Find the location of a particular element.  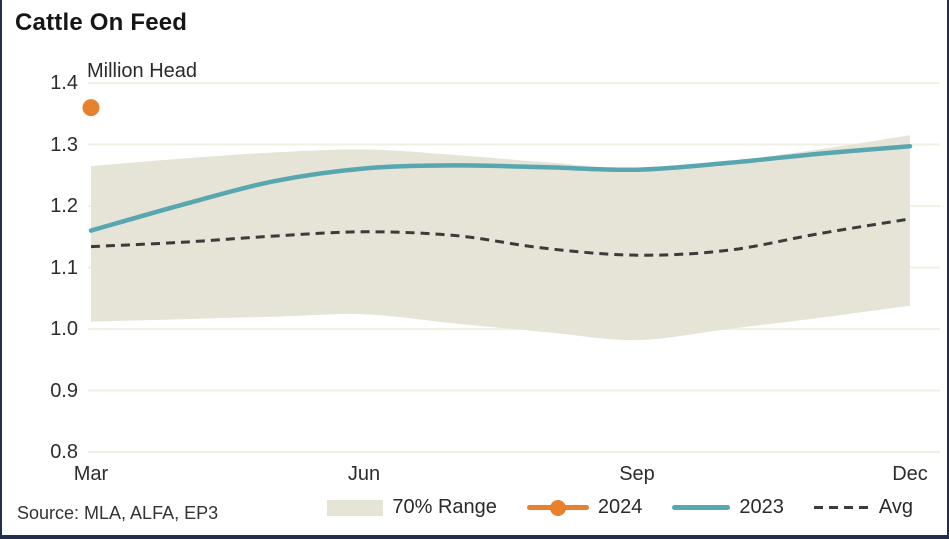

y-axis-title: Million Head is located at coordinates (142, 71).